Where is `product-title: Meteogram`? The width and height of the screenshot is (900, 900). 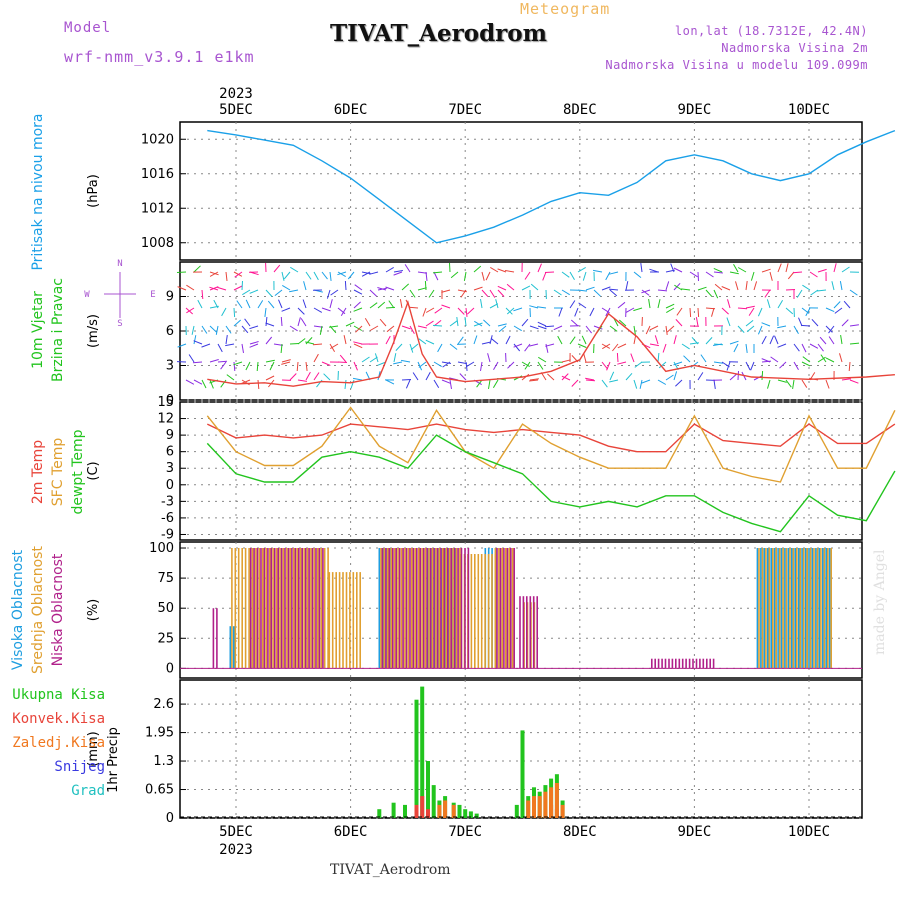 product-title: Meteogram is located at coordinates (565, 9).